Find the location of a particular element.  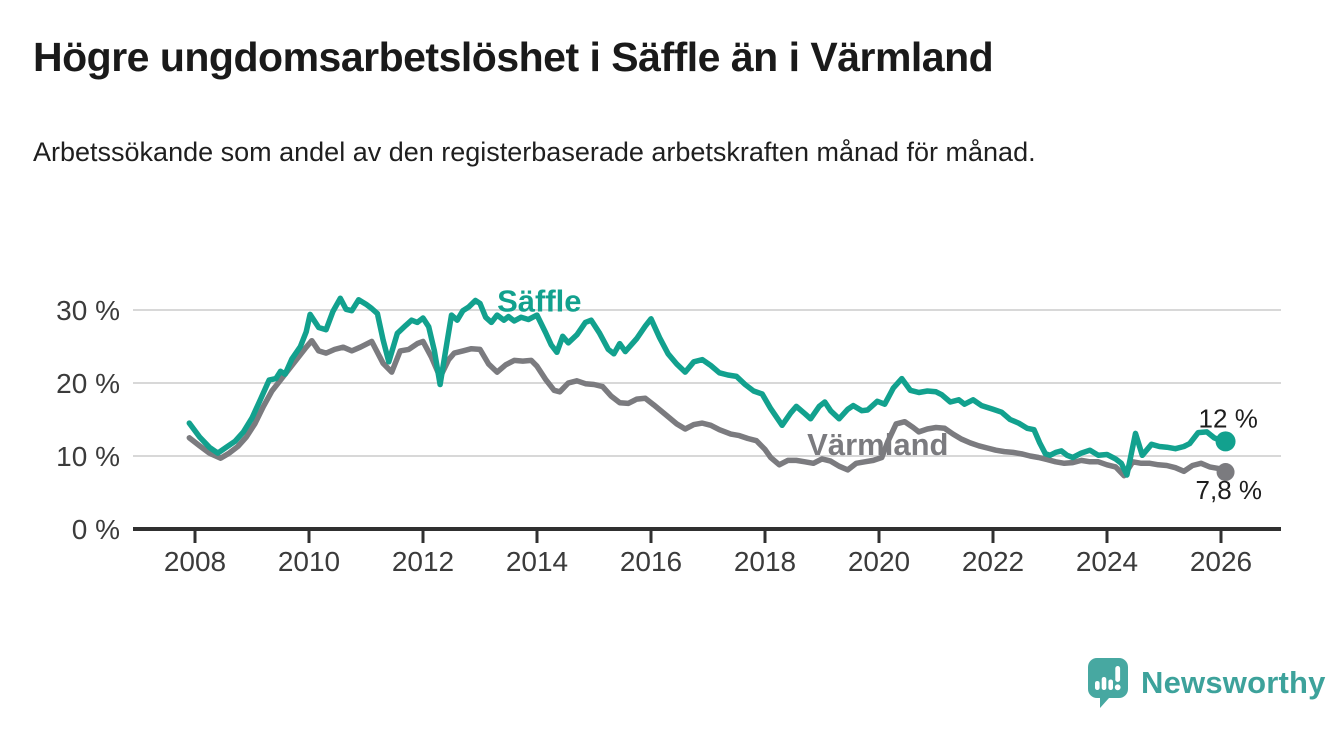

newsworthy-brand: Newsworthy is located at coordinates (1207, 683).